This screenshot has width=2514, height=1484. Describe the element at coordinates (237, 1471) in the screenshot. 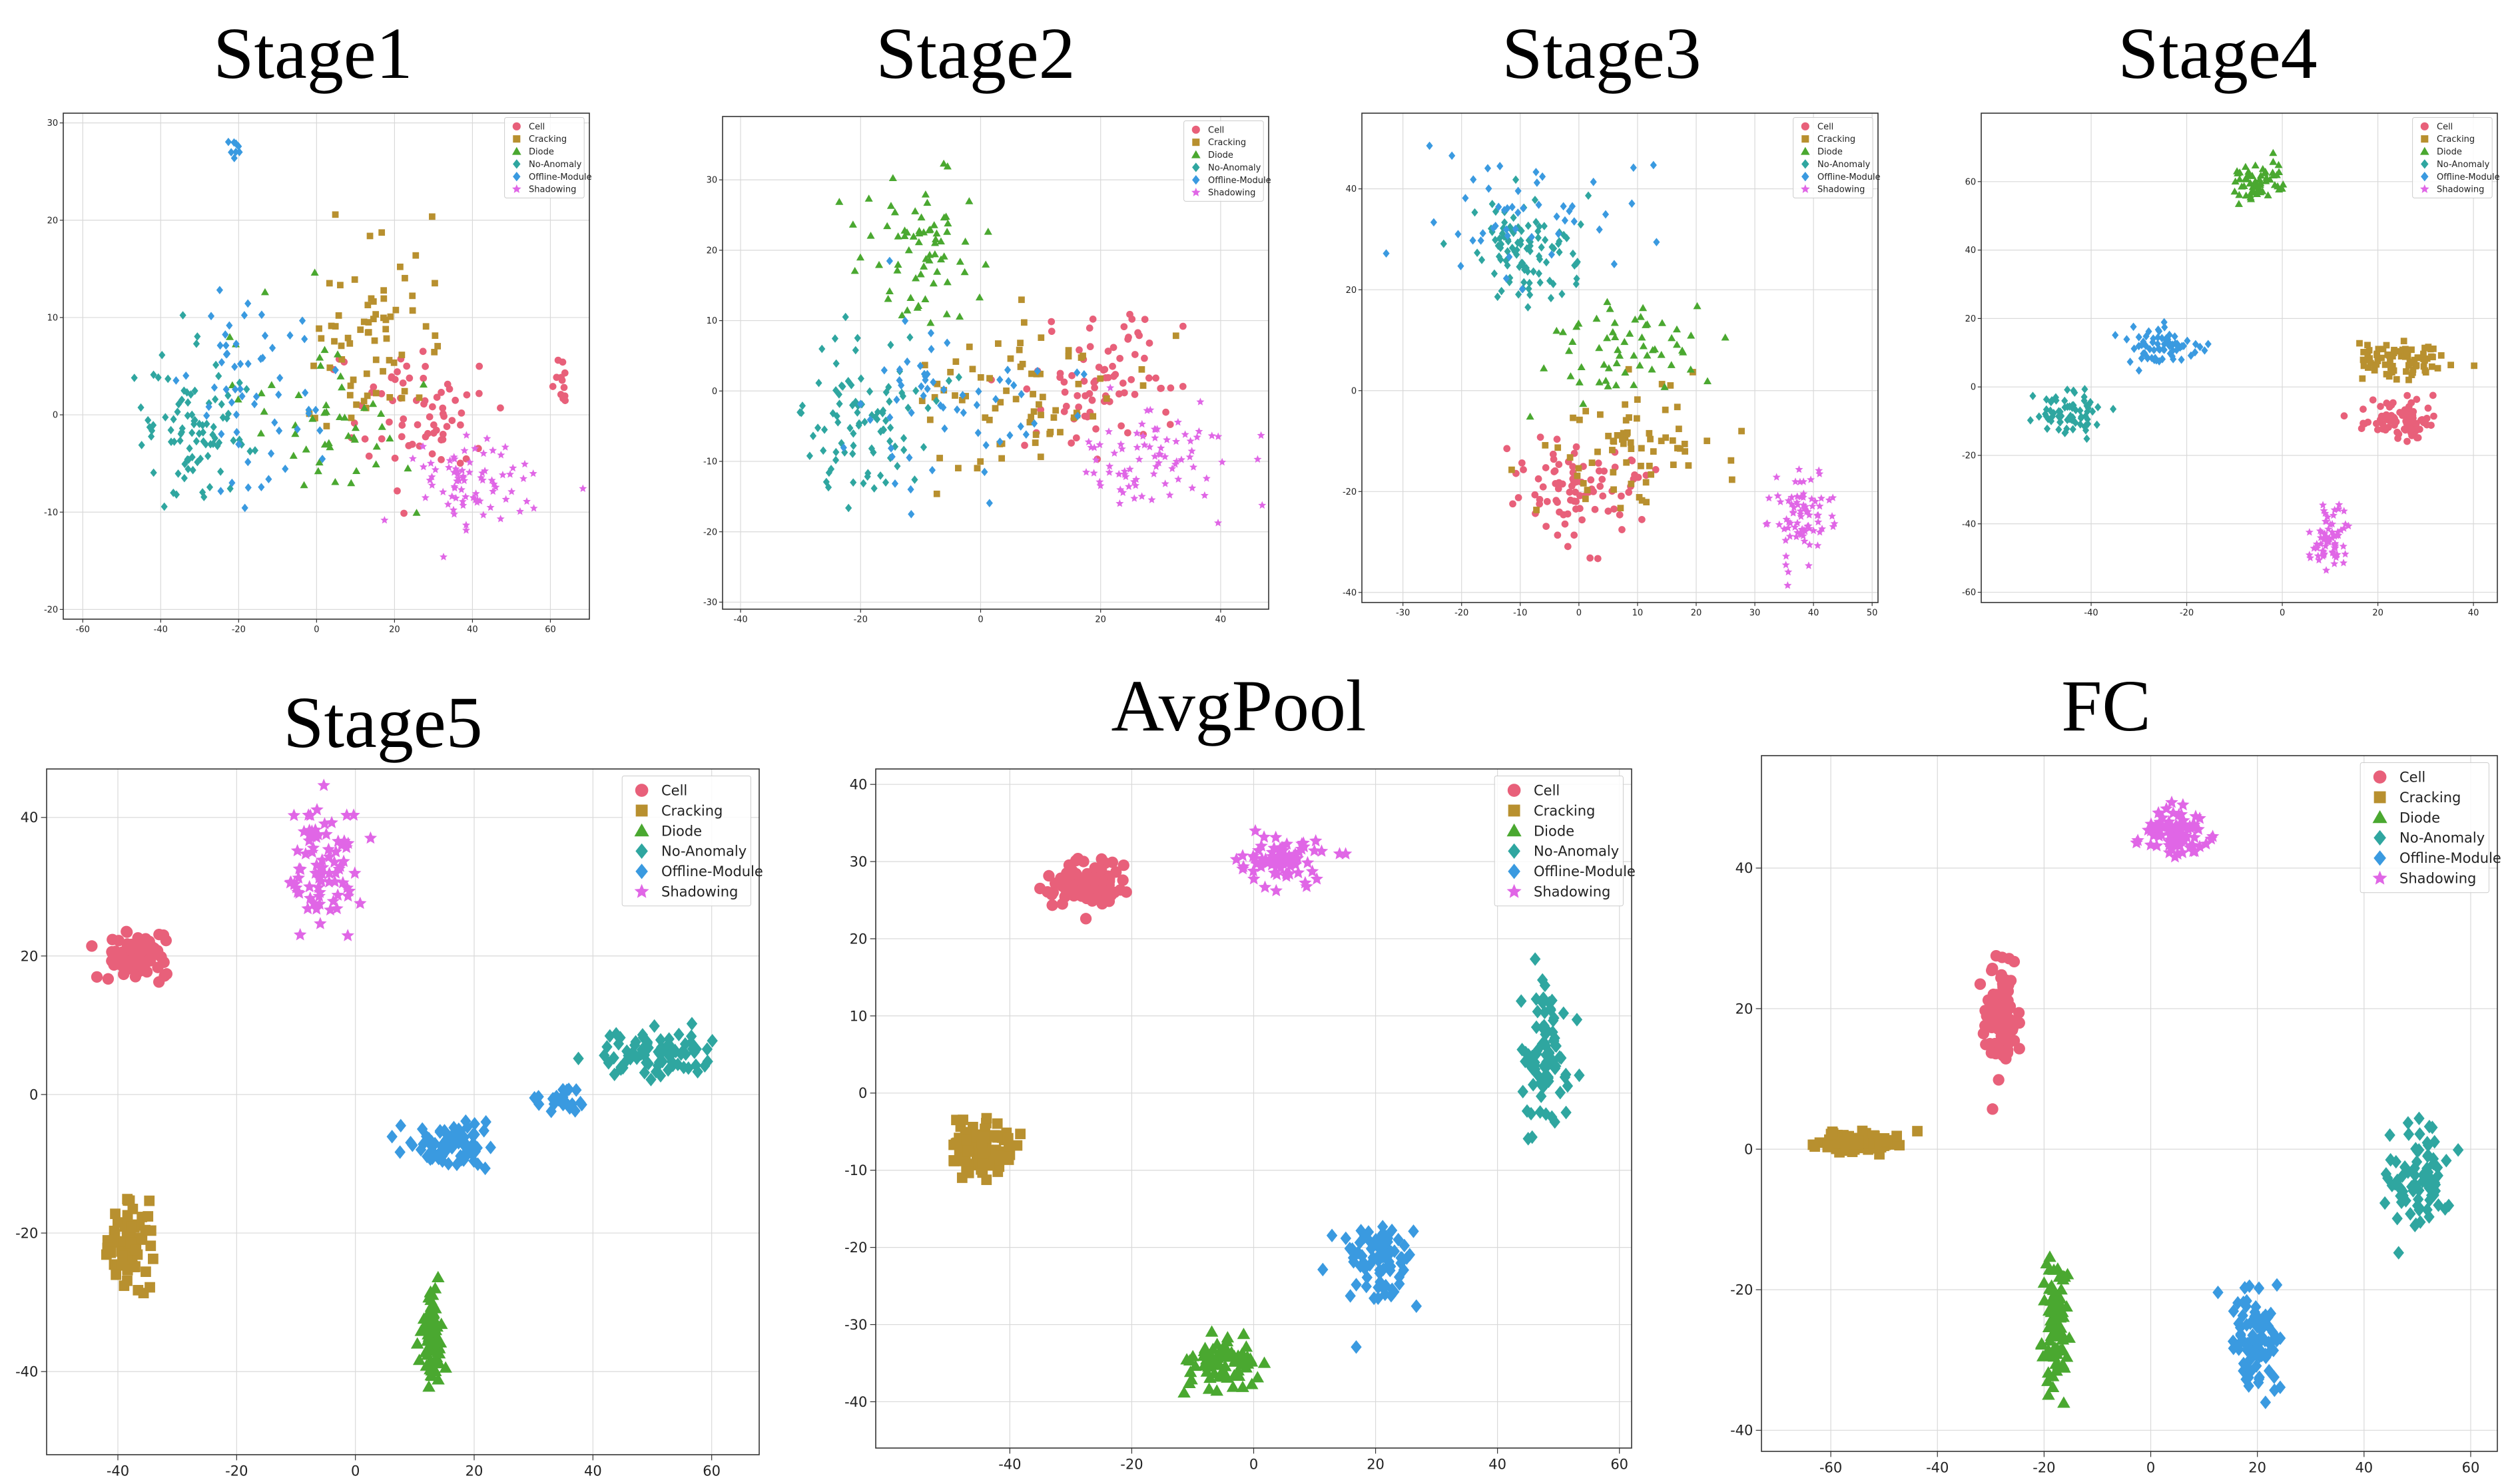

I see `x-tick-label: -20` at that location.